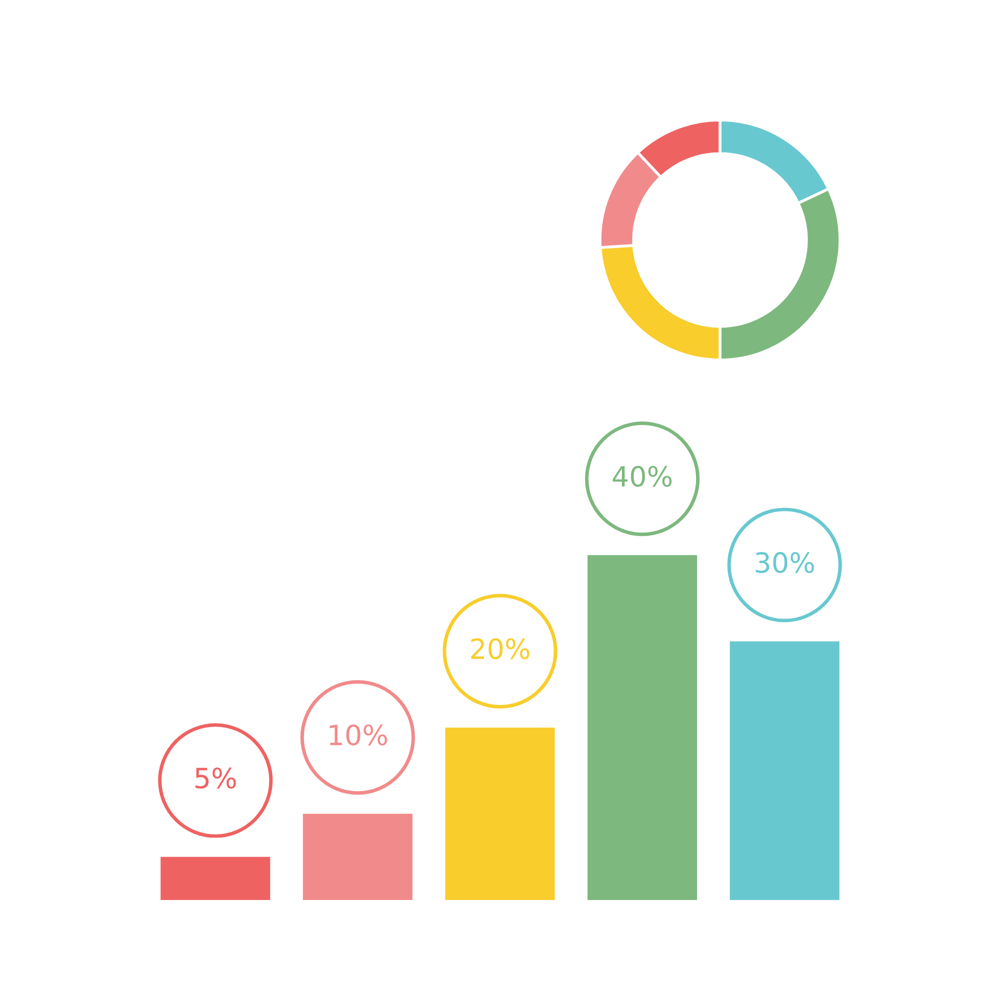 This screenshot has width=1000, height=1000. What do you see at coordinates (785, 563) in the screenshot?
I see `data-label: 30%` at bounding box center [785, 563].